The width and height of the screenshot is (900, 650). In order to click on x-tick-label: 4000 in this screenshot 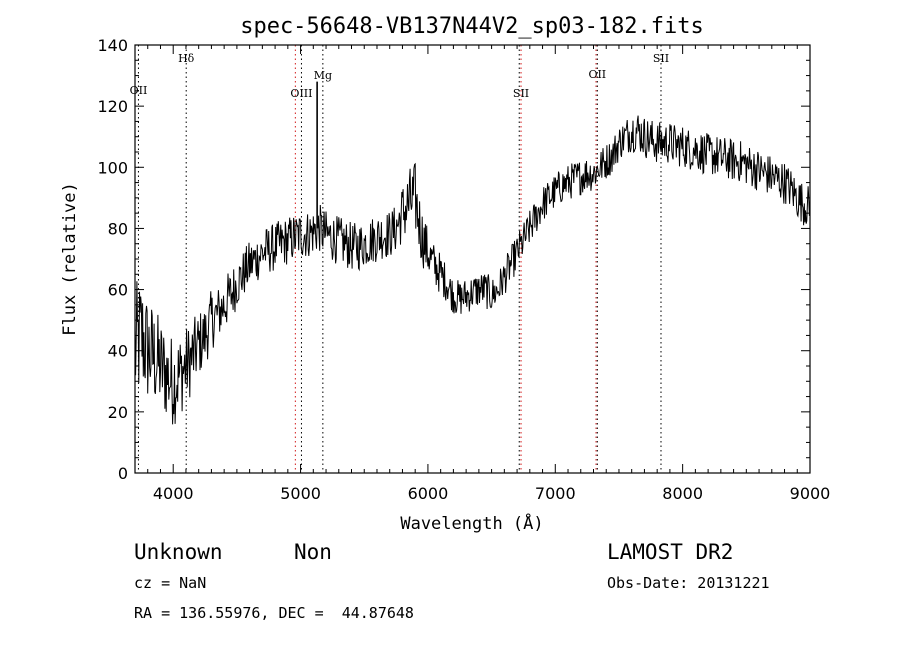, I will do `click(173, 493)`.